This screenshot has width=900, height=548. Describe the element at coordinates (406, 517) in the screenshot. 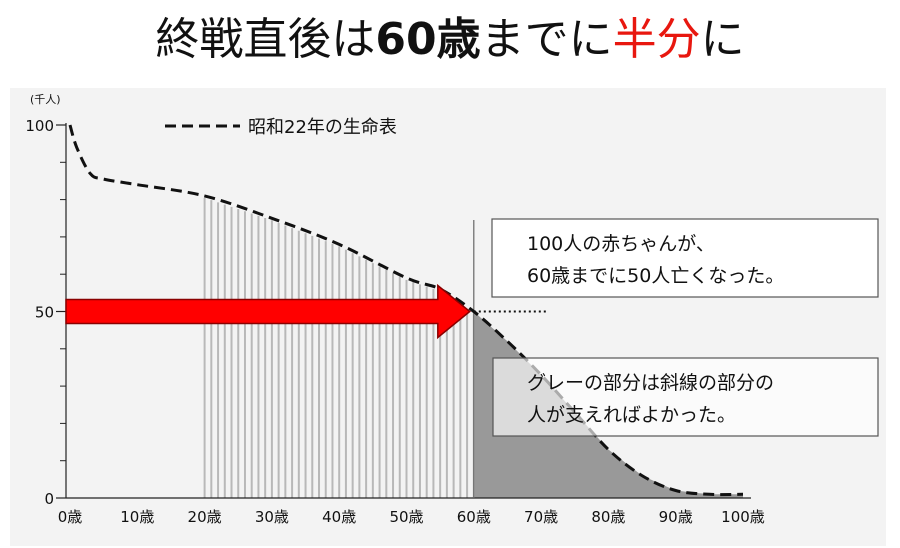

I see `x-tick-label: 50歳` at that location.